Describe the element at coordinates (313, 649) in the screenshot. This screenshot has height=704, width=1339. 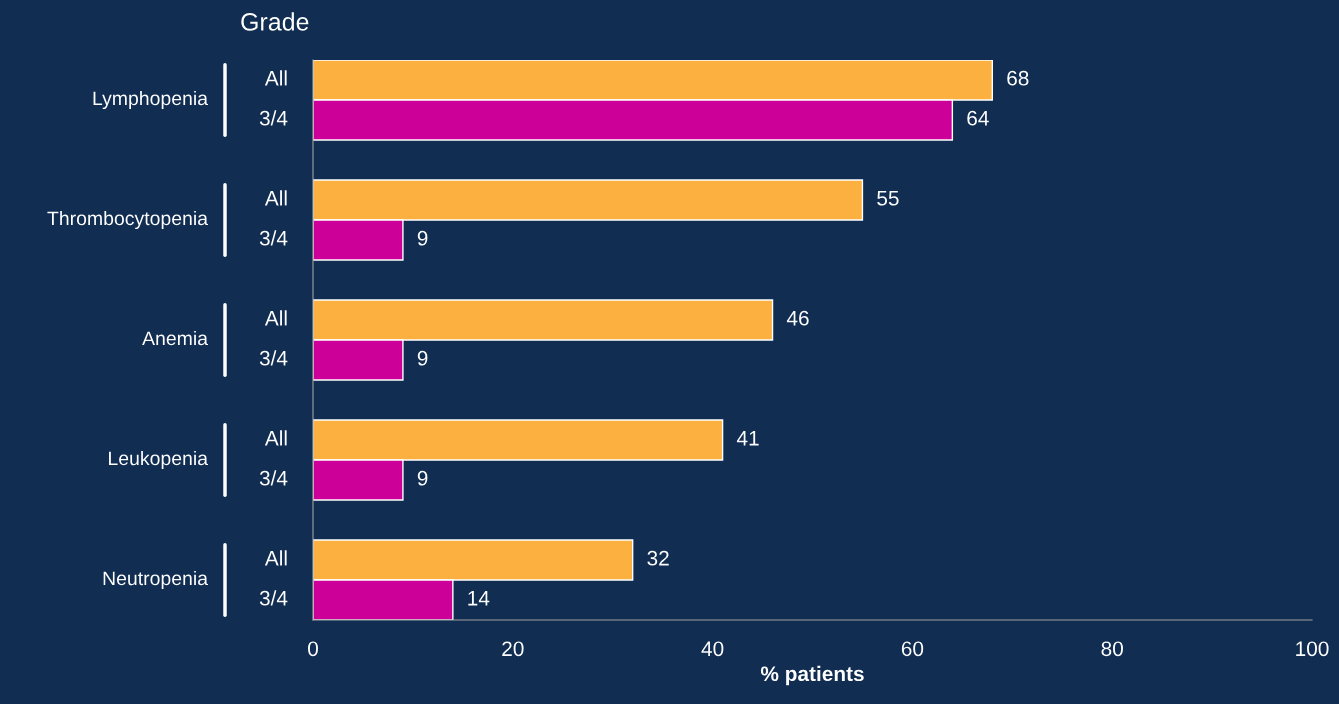
I see `x-tick-label: 0` at that location.